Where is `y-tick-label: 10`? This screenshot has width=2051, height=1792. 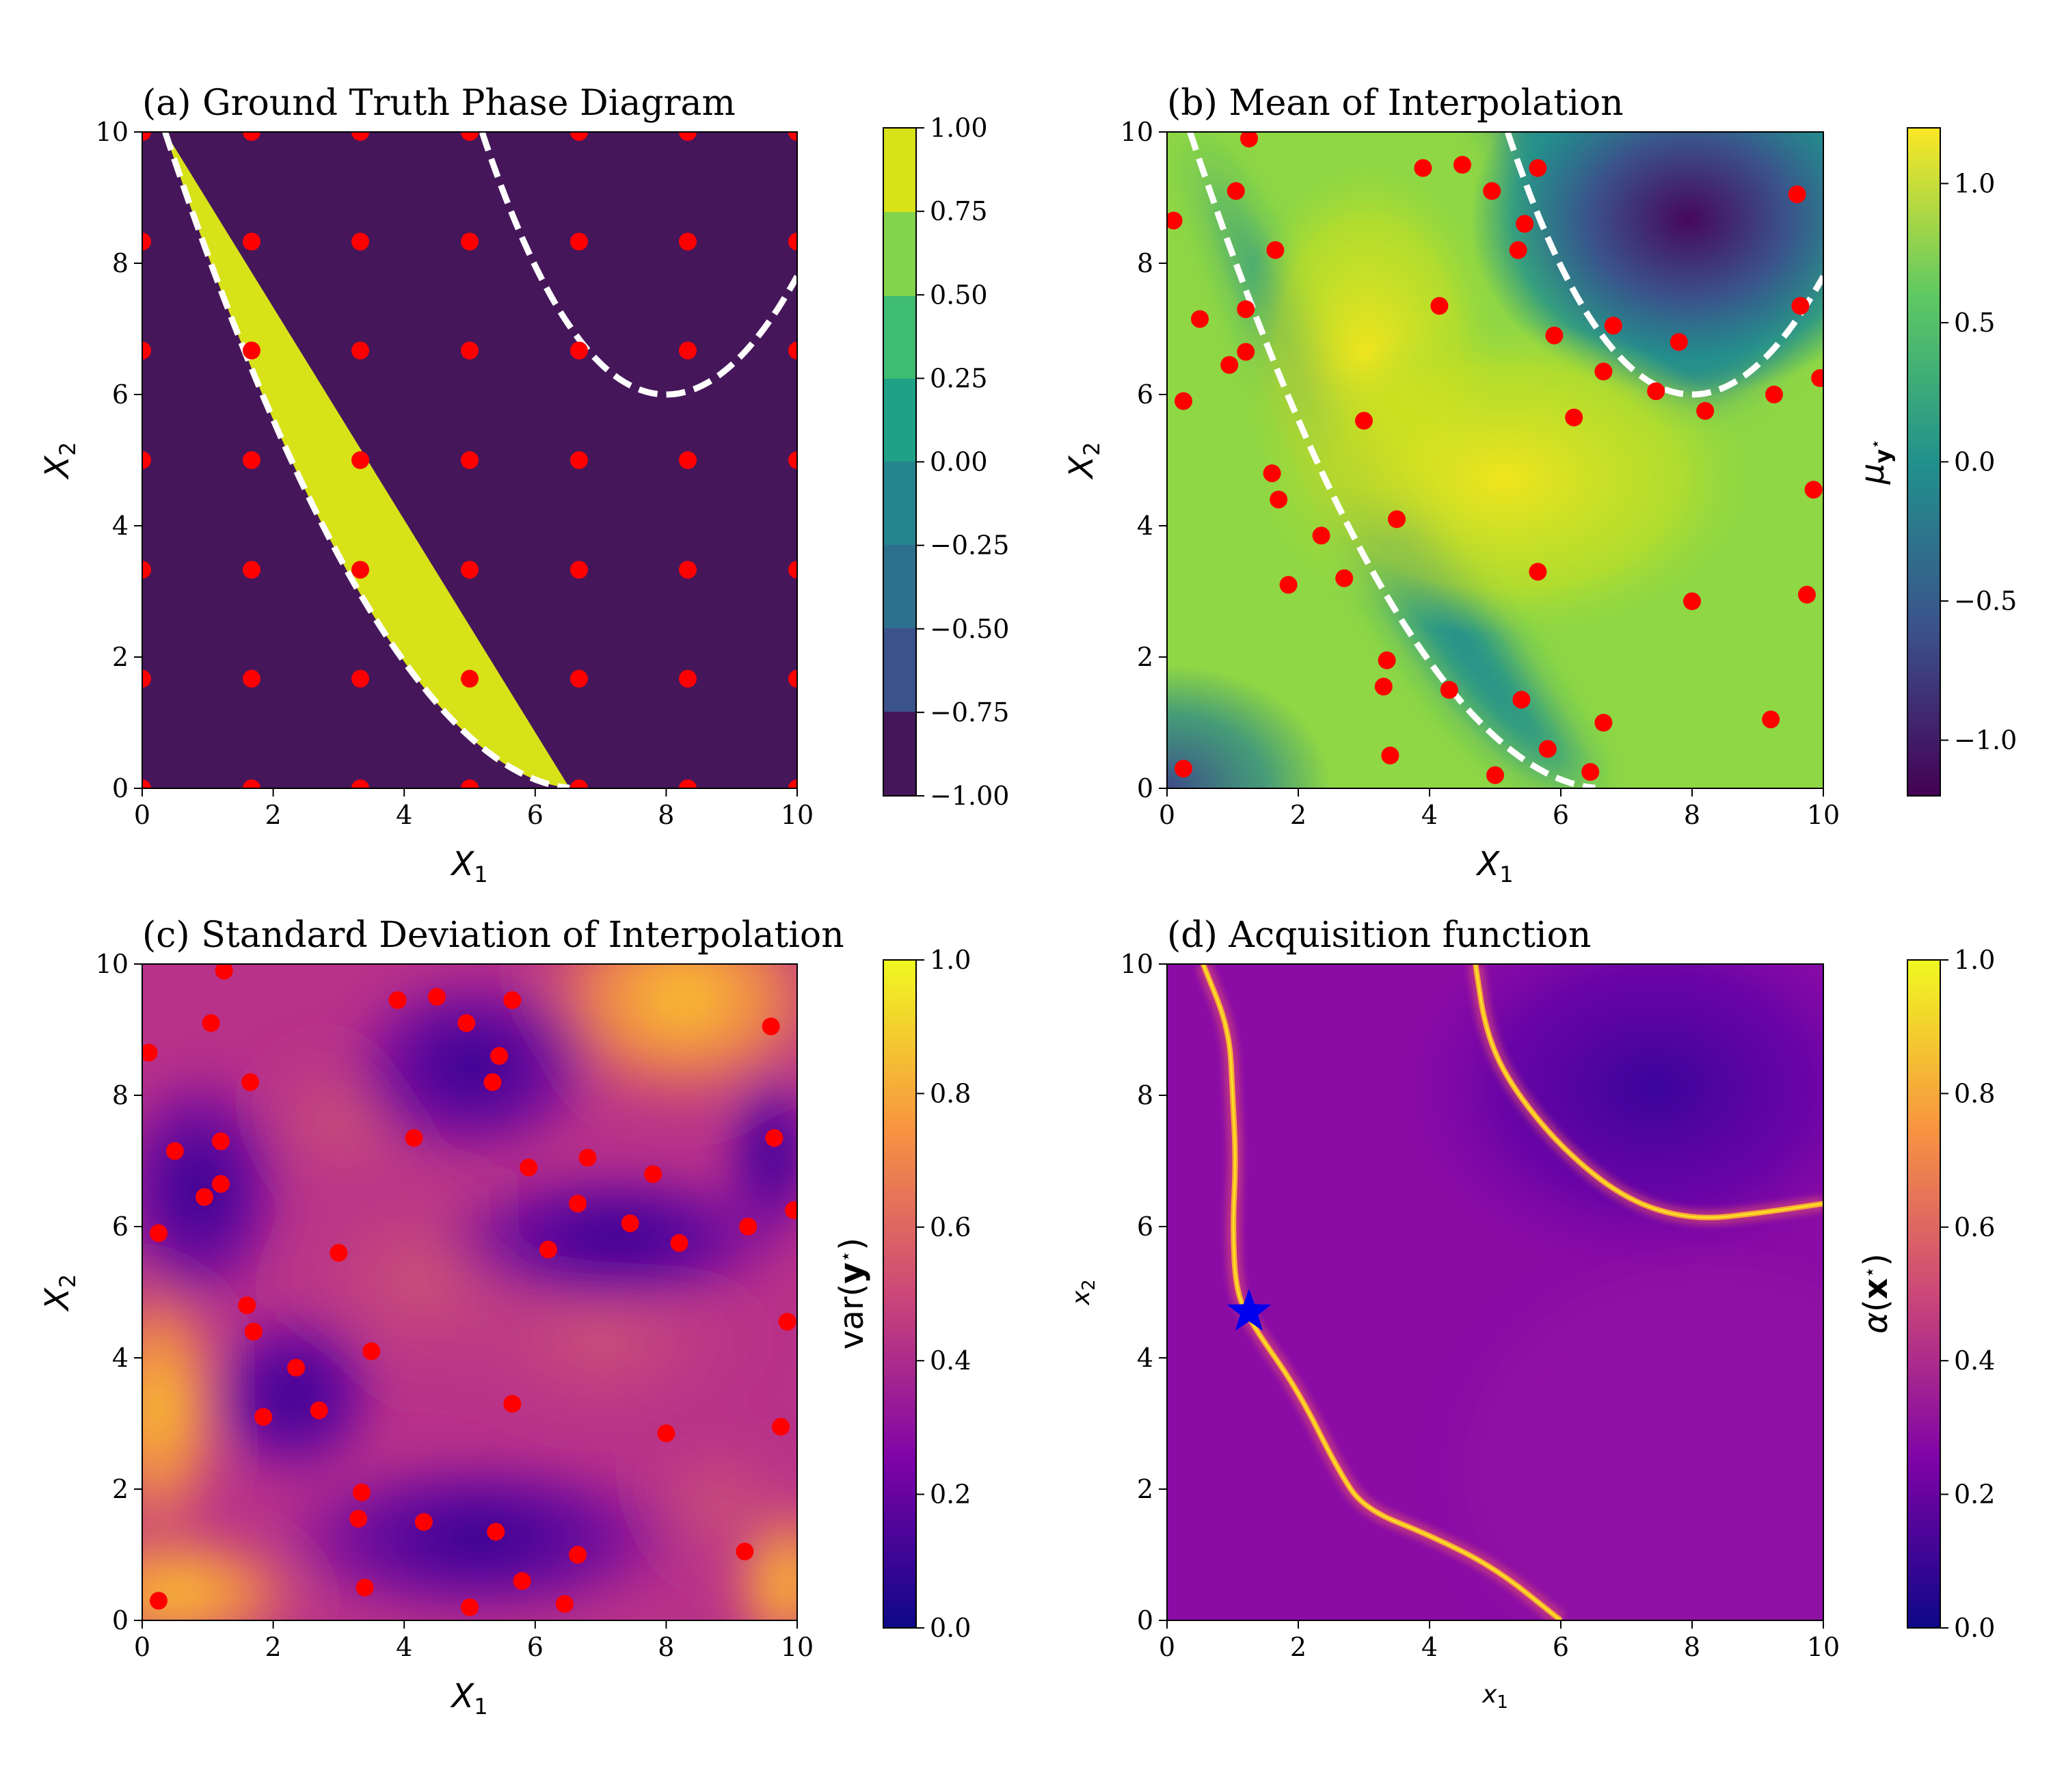
y-tick-label: 10 is located at coordinates (112, 132).